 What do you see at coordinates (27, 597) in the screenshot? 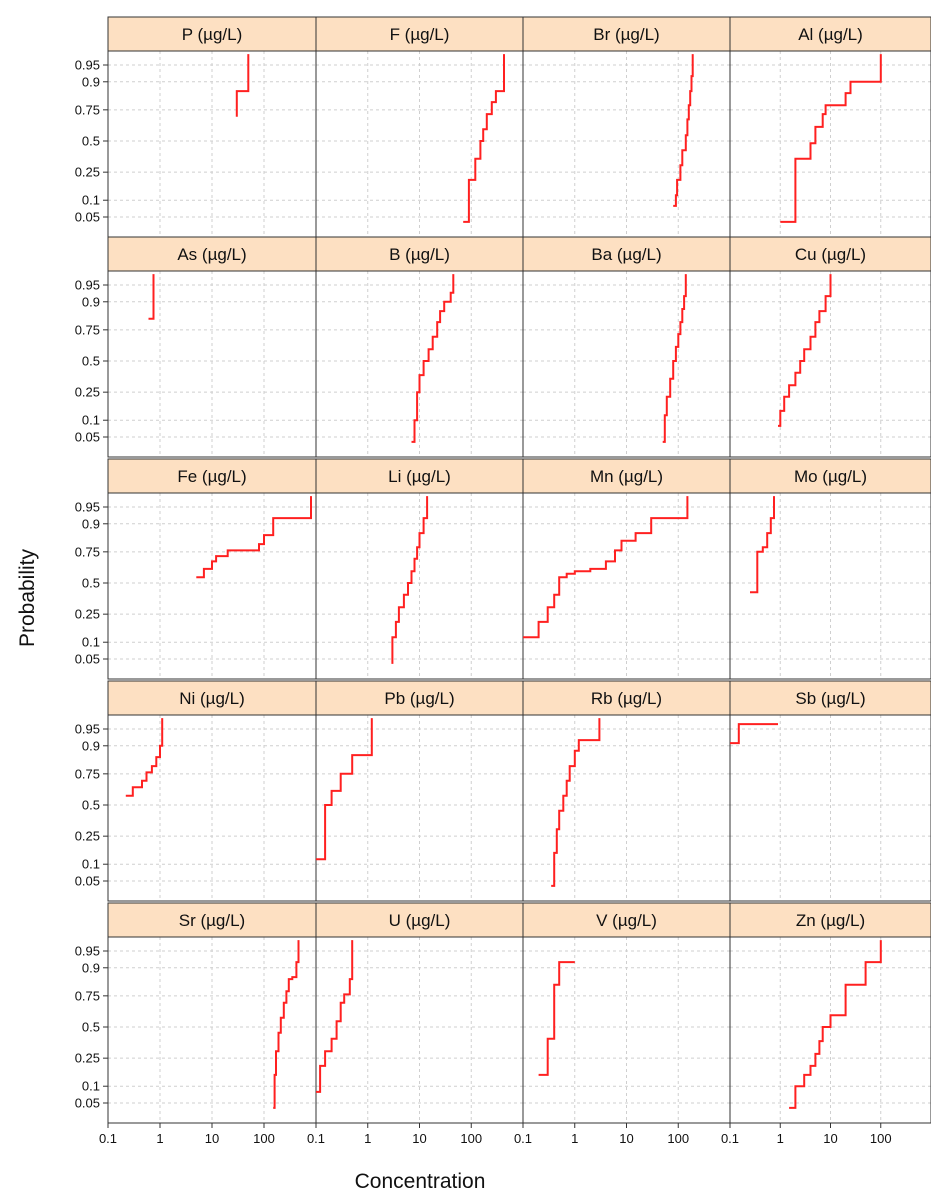
I see `y-axis-title: Probability` at bounding box center [27, 597].